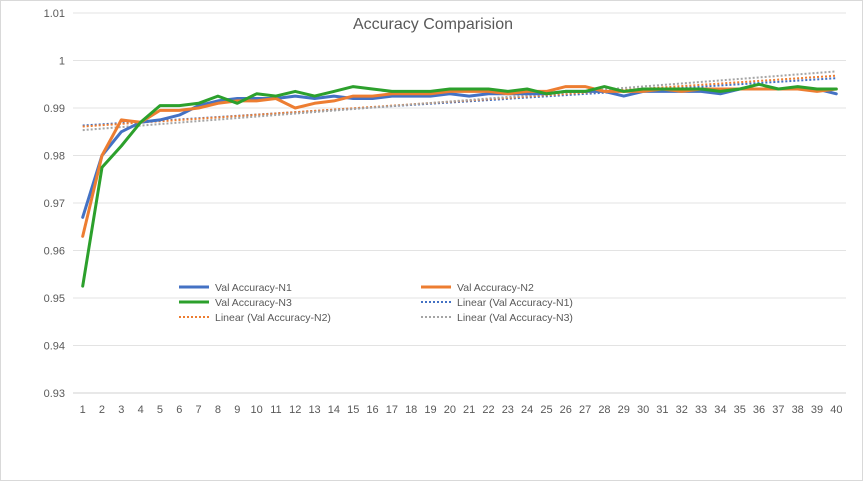 This screenshot has height=482, width=863. What do you see at coordinates (508, 410) in the screenshot?
I see `x-tick-label: 23` at bounding box center [508, 410].